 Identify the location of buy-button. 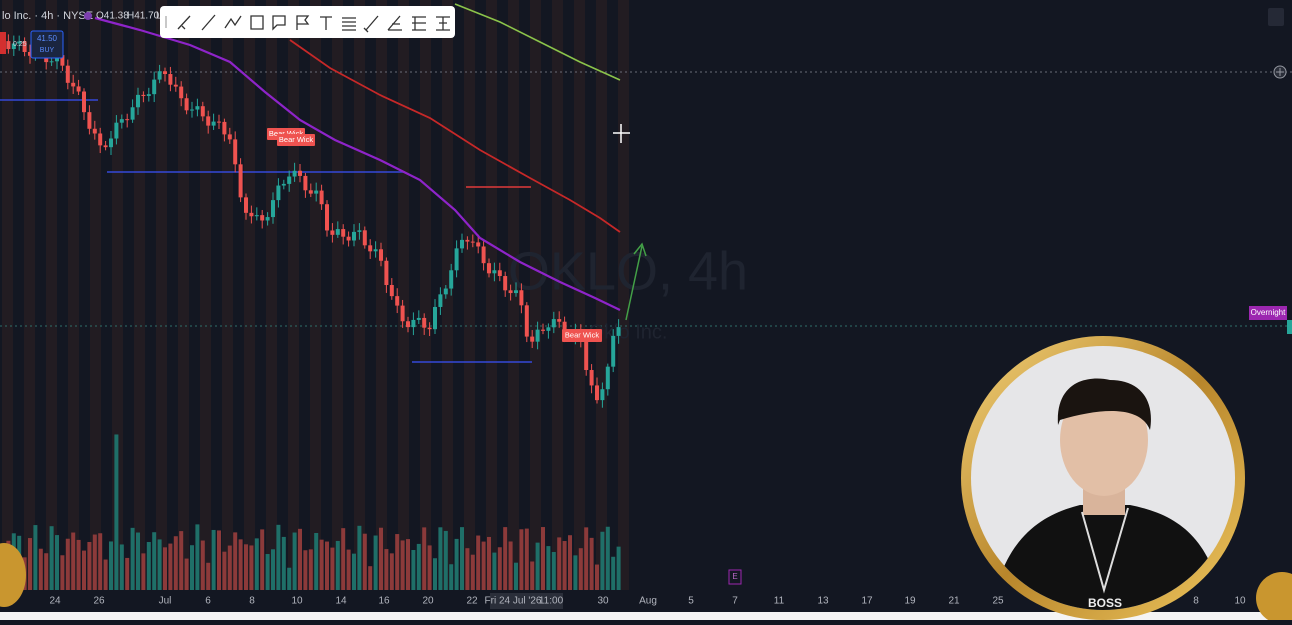
(47, 44).